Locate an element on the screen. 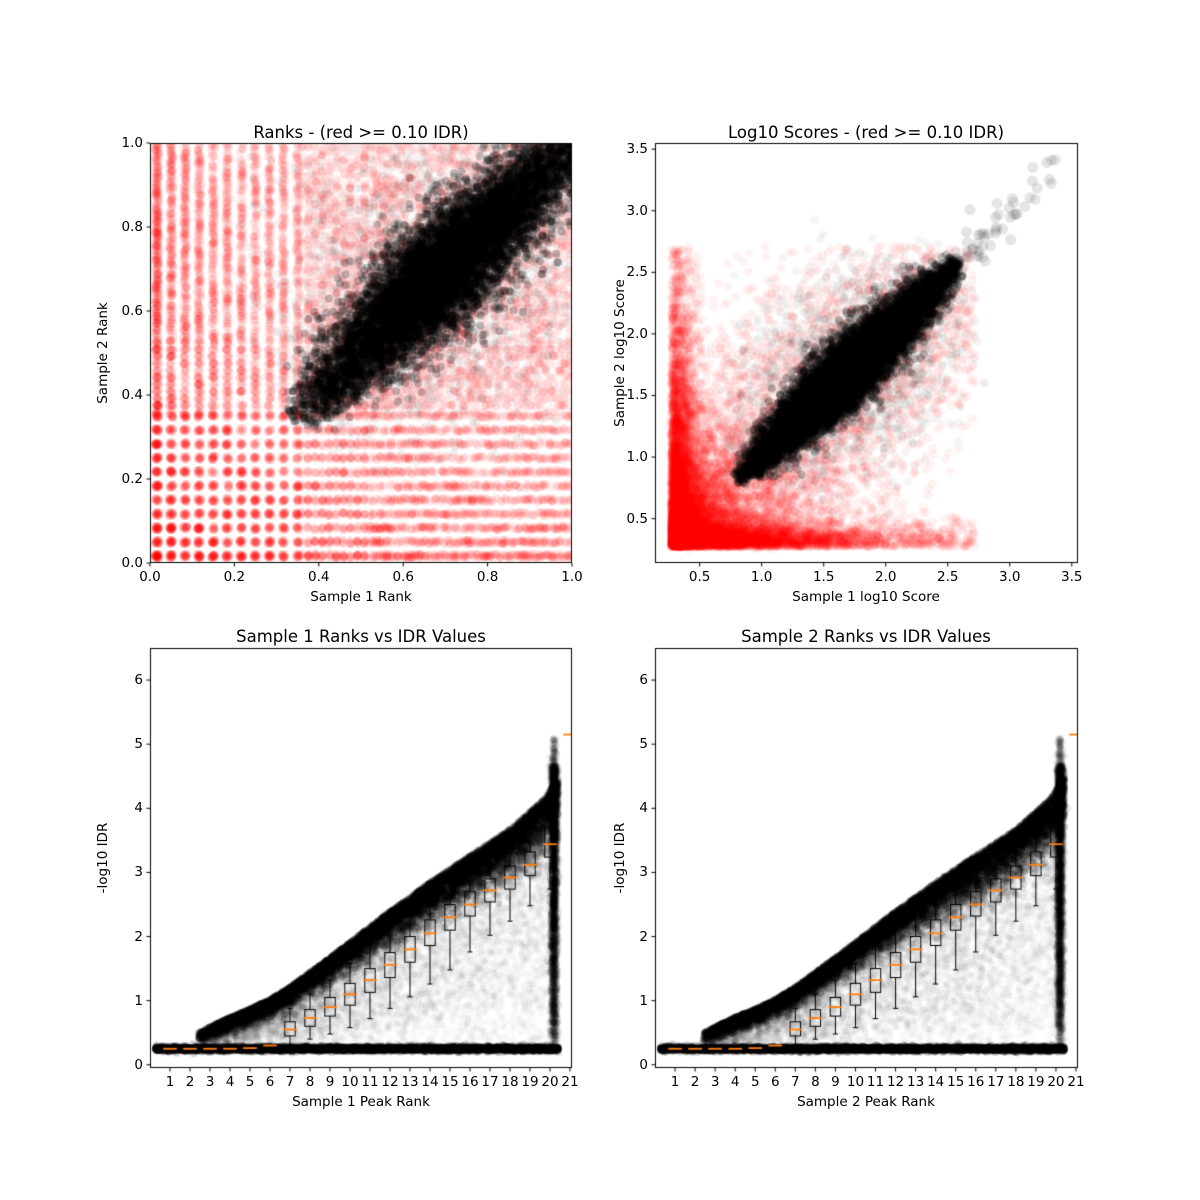 The image size is (1200, 1200). x-tick-label-rank-scatter: 0.2 is located at coordinates (234, 577).